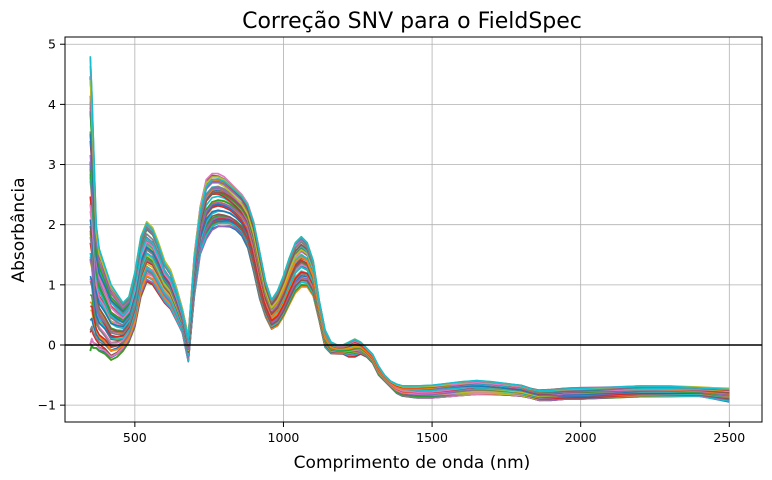 This screenshot has width=772, height=480. I want to click on y-tick-label: 3, so click(52, 164).